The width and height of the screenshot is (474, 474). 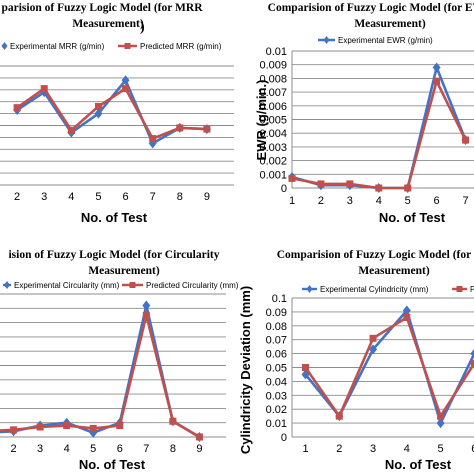 I want to click on y-axis-label: Cylindricity Deviation (mm), so click(x=245, y=370).